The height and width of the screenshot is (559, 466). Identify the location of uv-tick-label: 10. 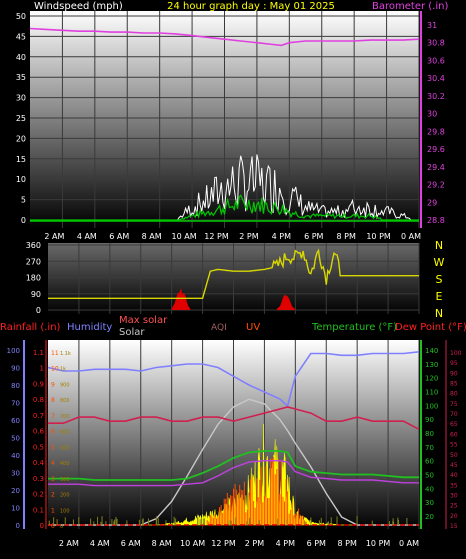
(55, 369).